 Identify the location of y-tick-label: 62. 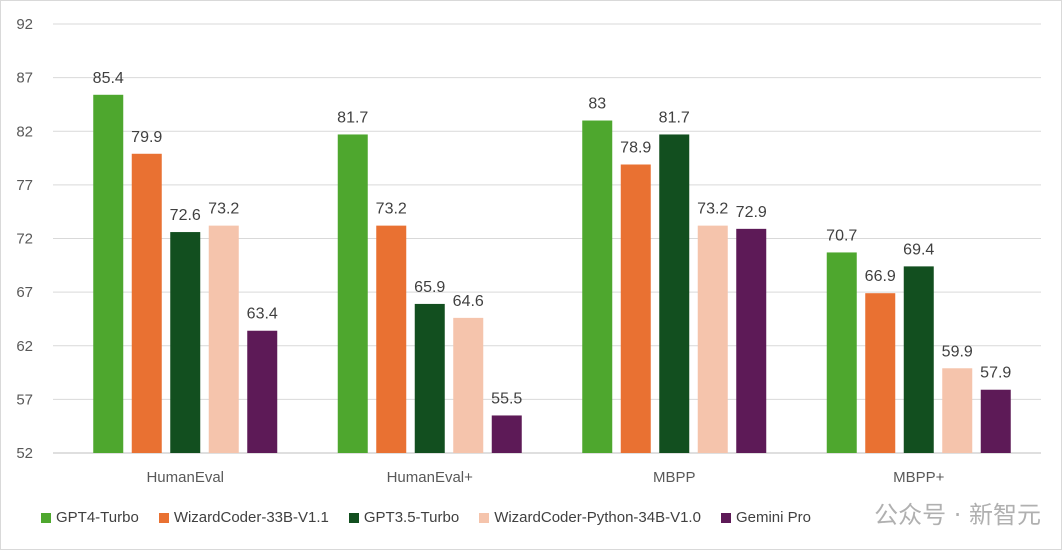
(24, 346).